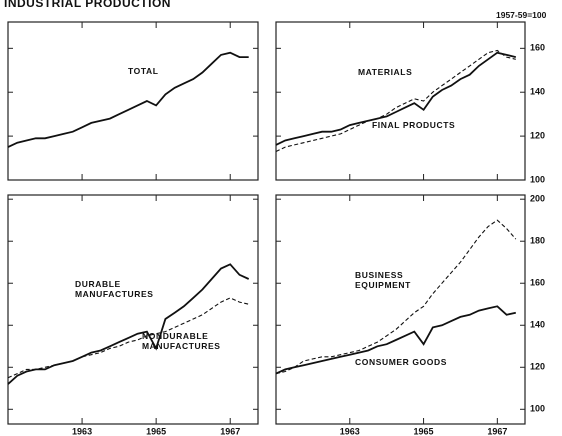 The image size is (562, 436). Describe the element at coordinates (401, 362) in the screenshot. I see `series-label: CONSUMER GOODS` at that location.